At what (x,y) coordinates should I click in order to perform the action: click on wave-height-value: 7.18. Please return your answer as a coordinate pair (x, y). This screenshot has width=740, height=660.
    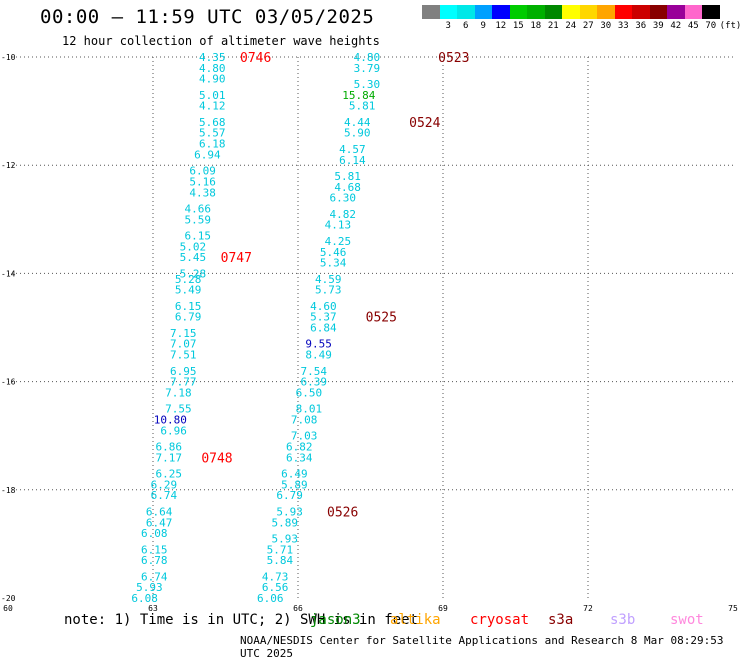
    Looking at the image, I should click on (178, 392).